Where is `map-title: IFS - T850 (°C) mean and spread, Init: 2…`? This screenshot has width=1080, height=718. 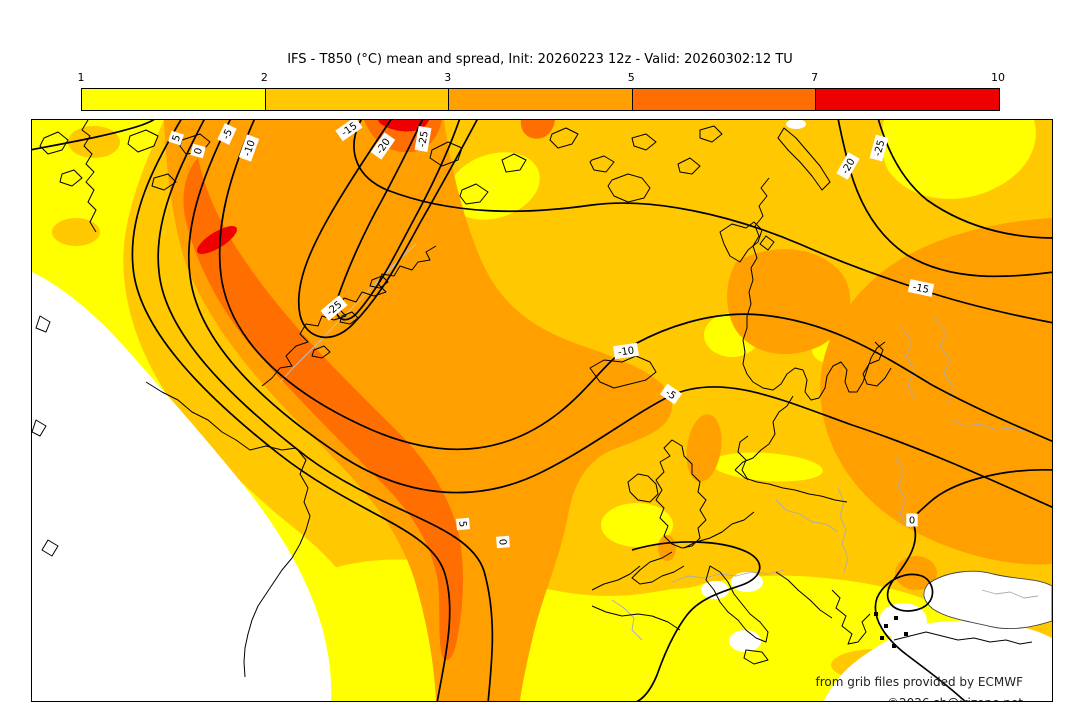 map-title: IFS - T850 (°C) mean and spread, Init: 2… is located at coordinates (540, 59).